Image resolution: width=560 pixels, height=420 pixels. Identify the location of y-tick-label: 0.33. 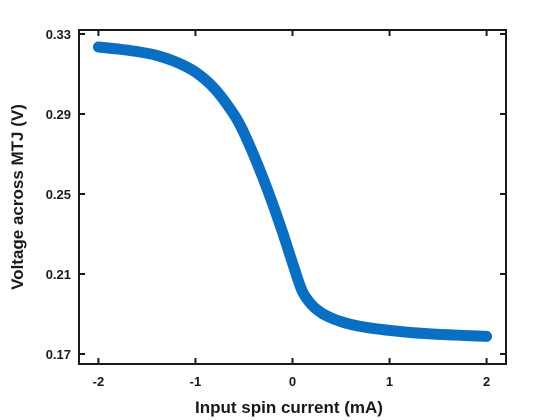
(58, 34).